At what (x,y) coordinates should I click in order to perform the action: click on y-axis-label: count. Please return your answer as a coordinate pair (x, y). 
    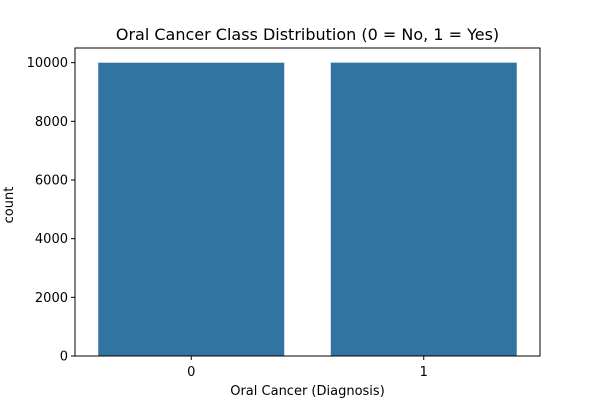
    Looking at the image, I should click on (9, 205).